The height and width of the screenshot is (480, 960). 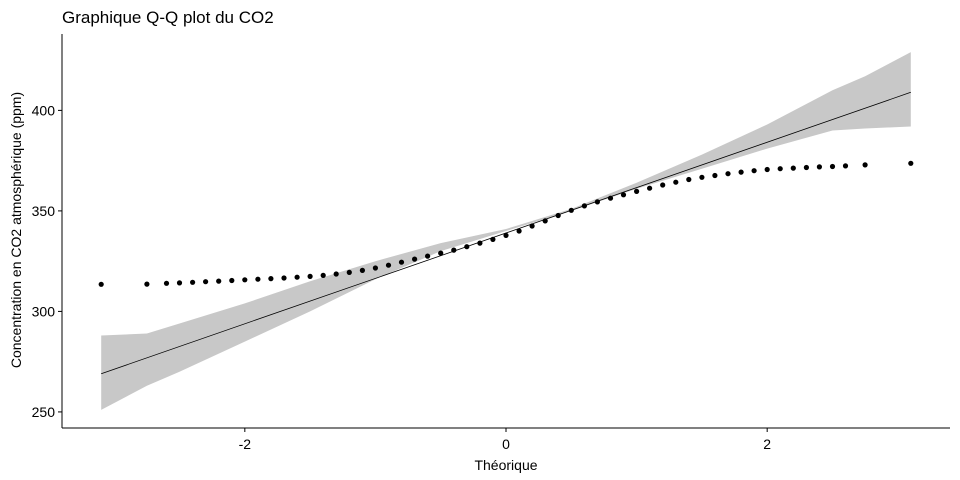 I want to click on chart-title: Graphique Q-Q plot du CO2, so click(x=168, y=17).